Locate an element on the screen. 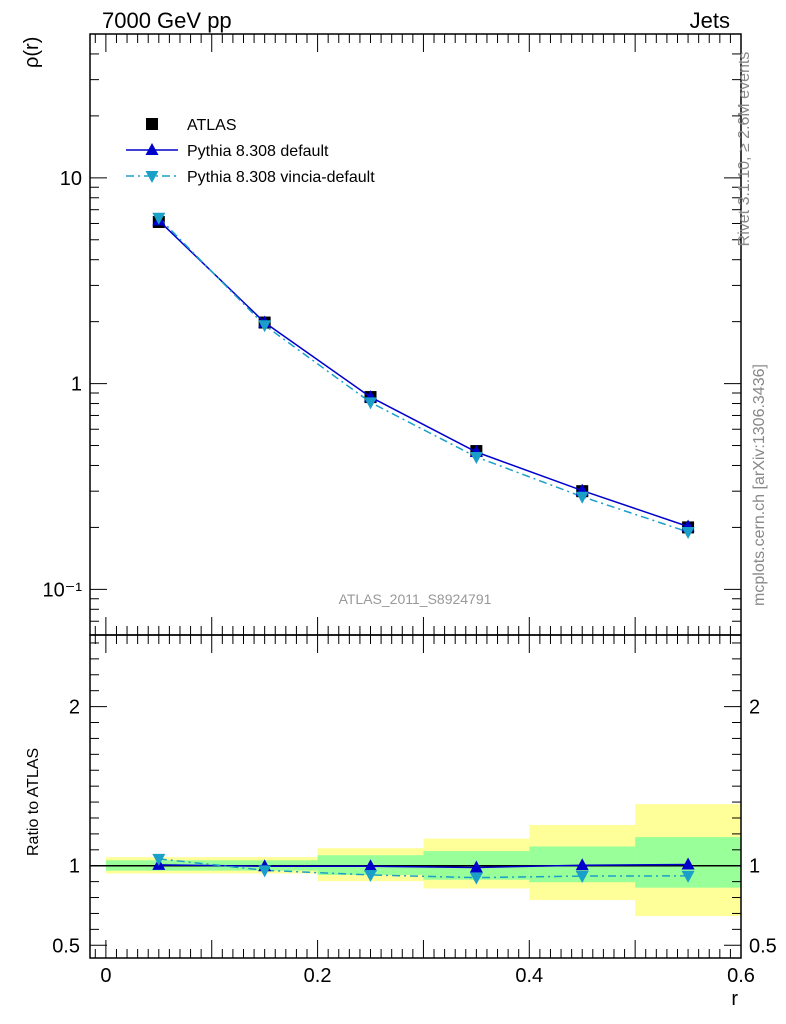 This screenshot has height=1024, width=786. ratio-y-tick-label-right: 2 is located at coordinates (754, 708).